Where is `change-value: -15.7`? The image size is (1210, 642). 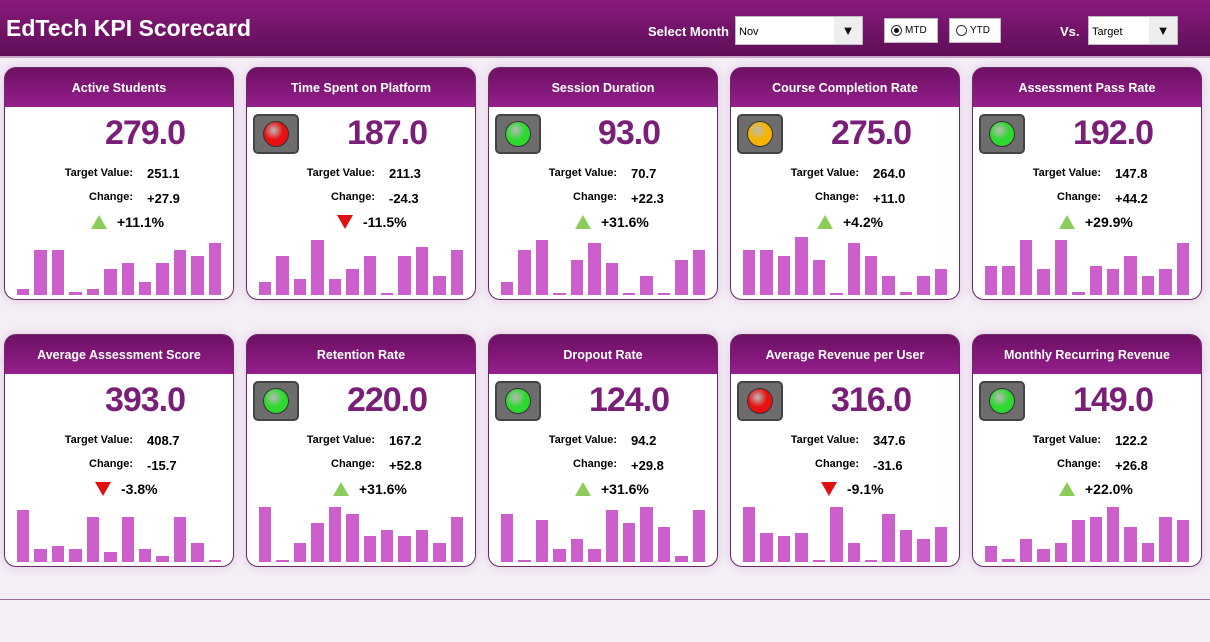
change-value: -15.7 is located at coordinates (162, 465).